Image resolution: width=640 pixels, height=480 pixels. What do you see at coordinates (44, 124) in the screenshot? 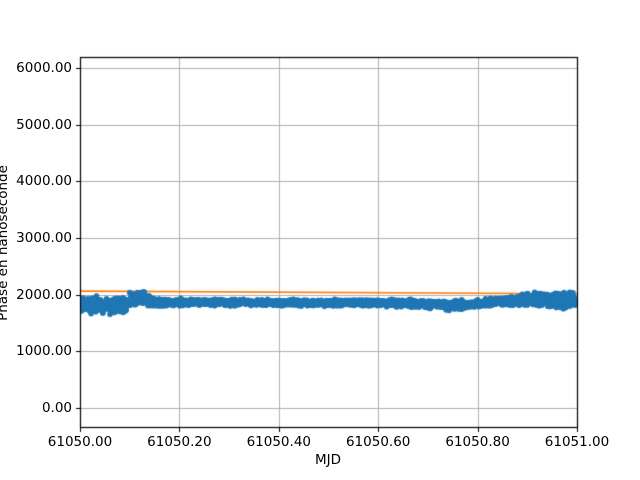
I see `y-tick-label: 5000.00` at bounding box center [44, 124].